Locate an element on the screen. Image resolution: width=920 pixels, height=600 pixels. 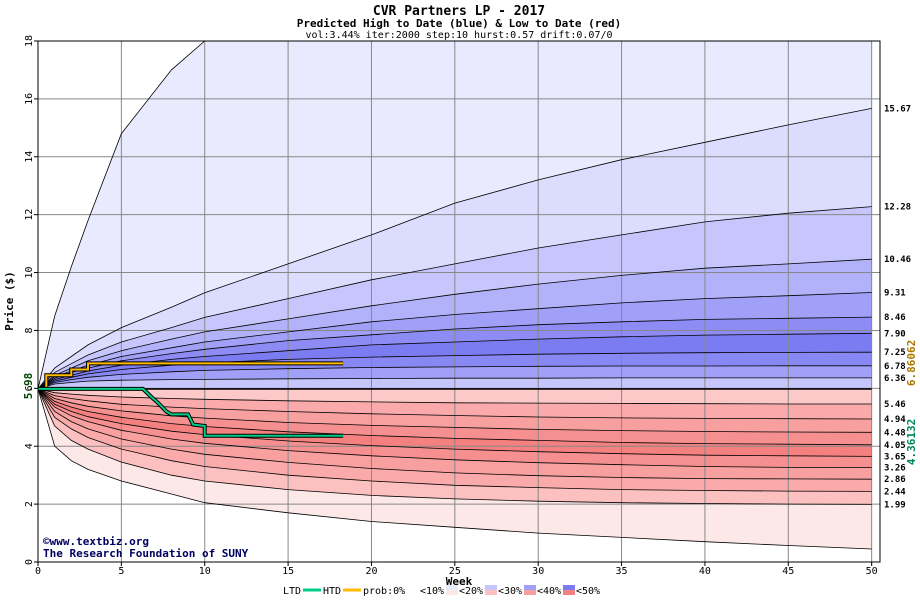
chart-title: CVR Partners LP - 2017 is located at coordinates (459, 11).